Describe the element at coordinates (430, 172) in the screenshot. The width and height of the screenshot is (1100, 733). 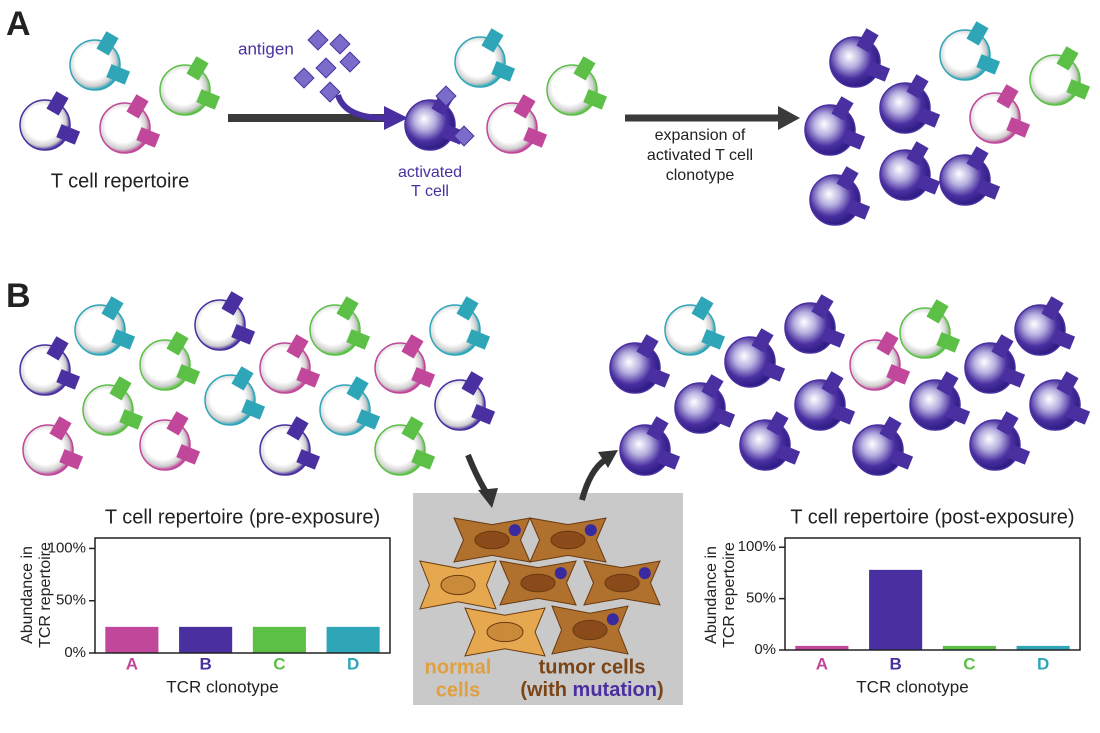
I see `activated-label: activated` at that location.